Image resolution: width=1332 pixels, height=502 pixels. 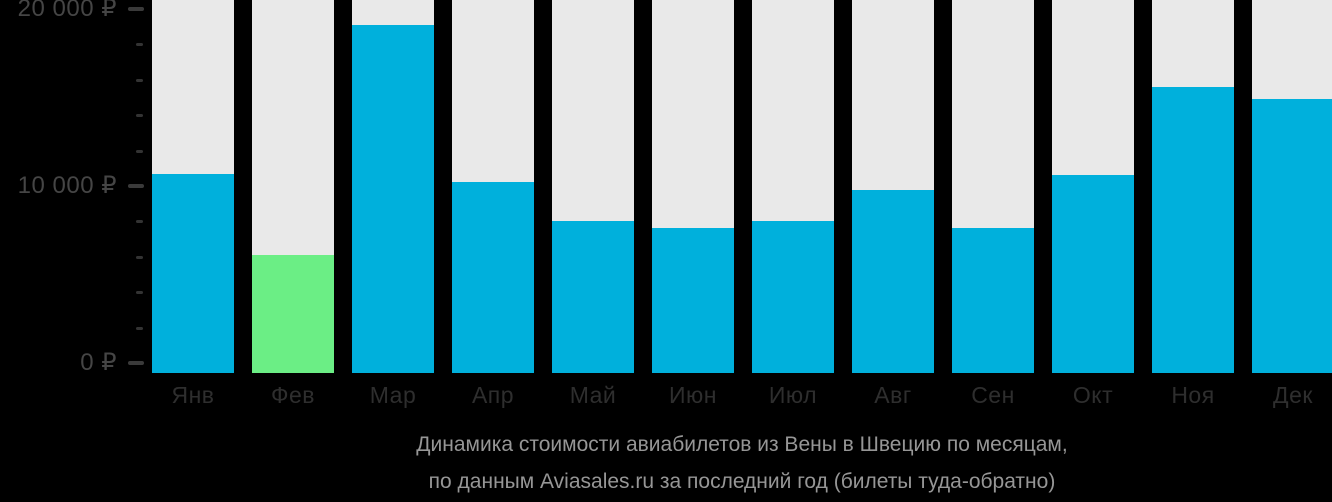 What do you see at coordinates (293, 314) in the screenshot?
I see `bar-фев` at bounding box center [293, 314].